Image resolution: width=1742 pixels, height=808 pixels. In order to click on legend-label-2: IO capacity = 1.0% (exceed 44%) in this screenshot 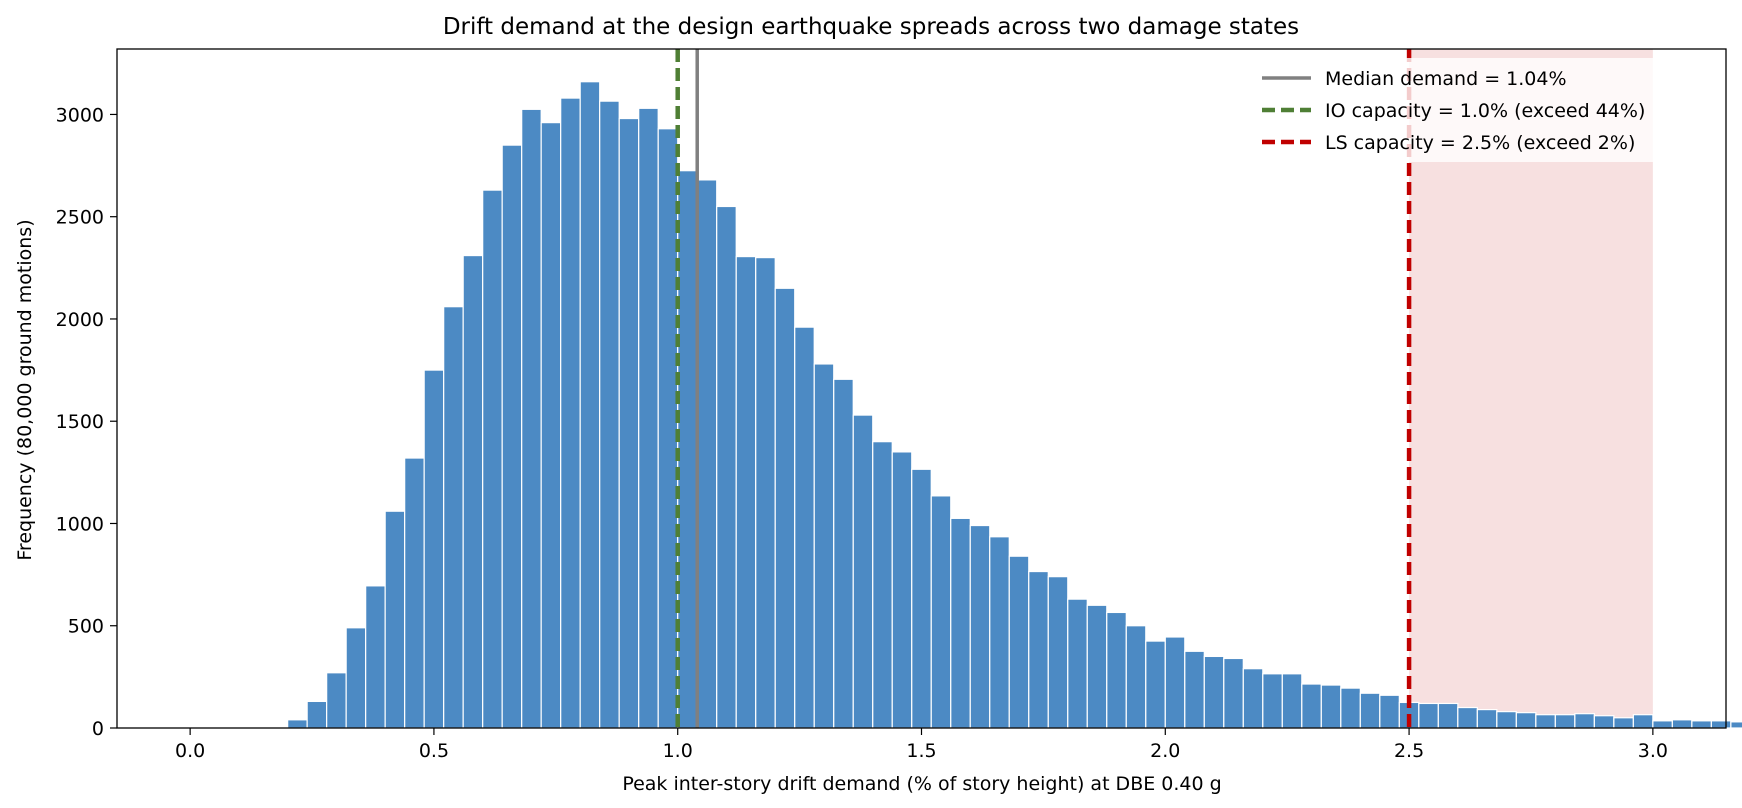, I will do `click(1485, 111)`.